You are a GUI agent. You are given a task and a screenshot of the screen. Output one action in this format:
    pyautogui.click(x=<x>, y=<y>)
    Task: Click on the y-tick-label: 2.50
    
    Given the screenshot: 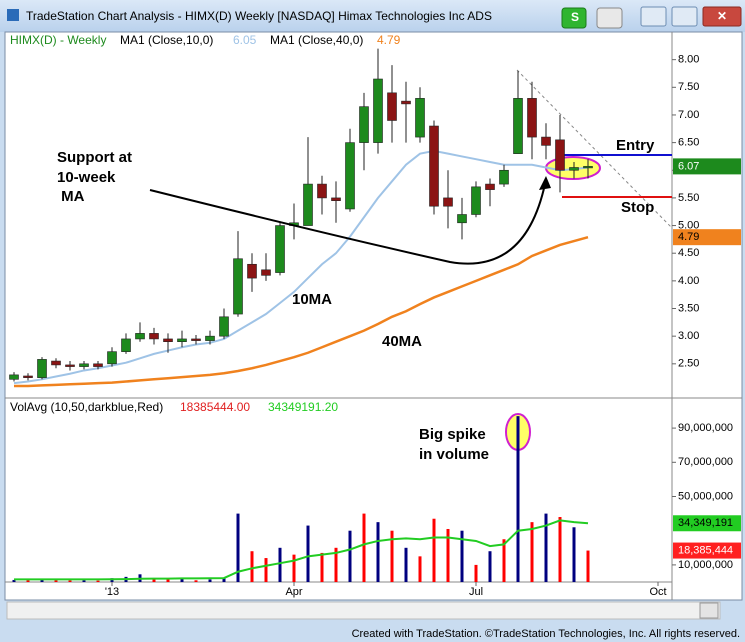 What is the action you would take?
    pyautogui.click(x=688, y=364)
    